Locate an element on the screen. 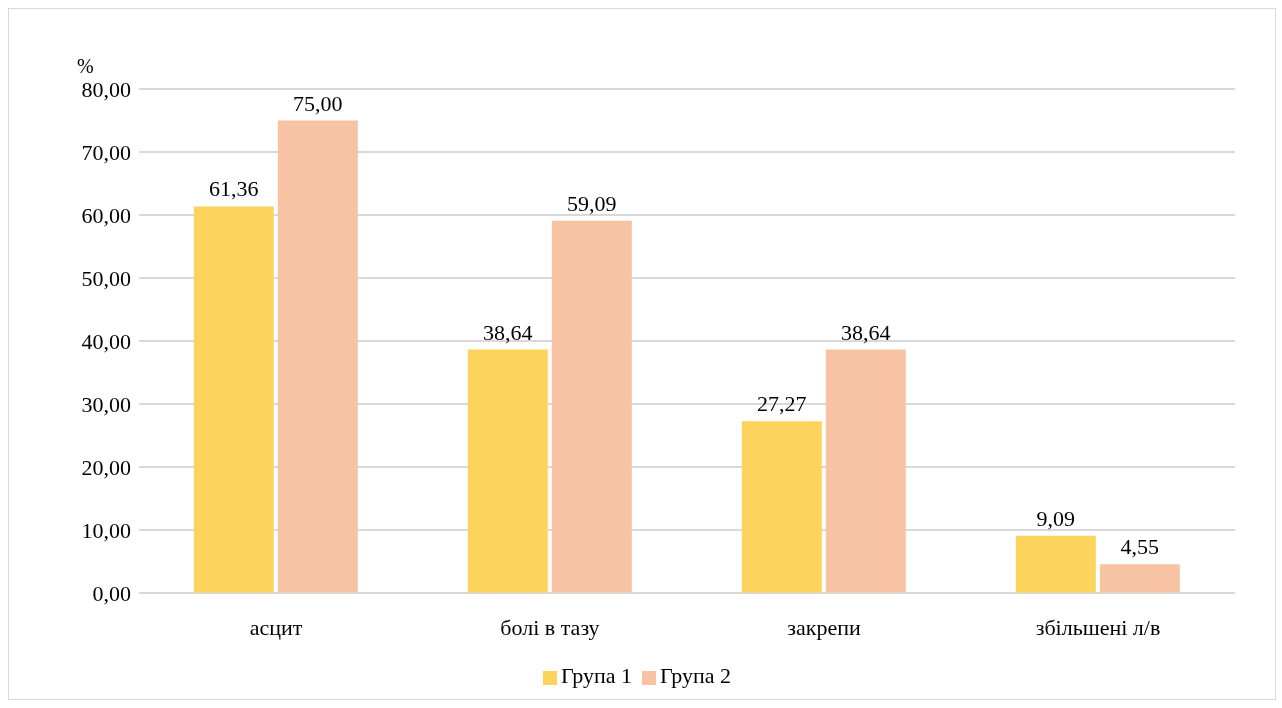 The image size is (1282, 708). data-label: 4,55 is located at coordinates (1140, 547).